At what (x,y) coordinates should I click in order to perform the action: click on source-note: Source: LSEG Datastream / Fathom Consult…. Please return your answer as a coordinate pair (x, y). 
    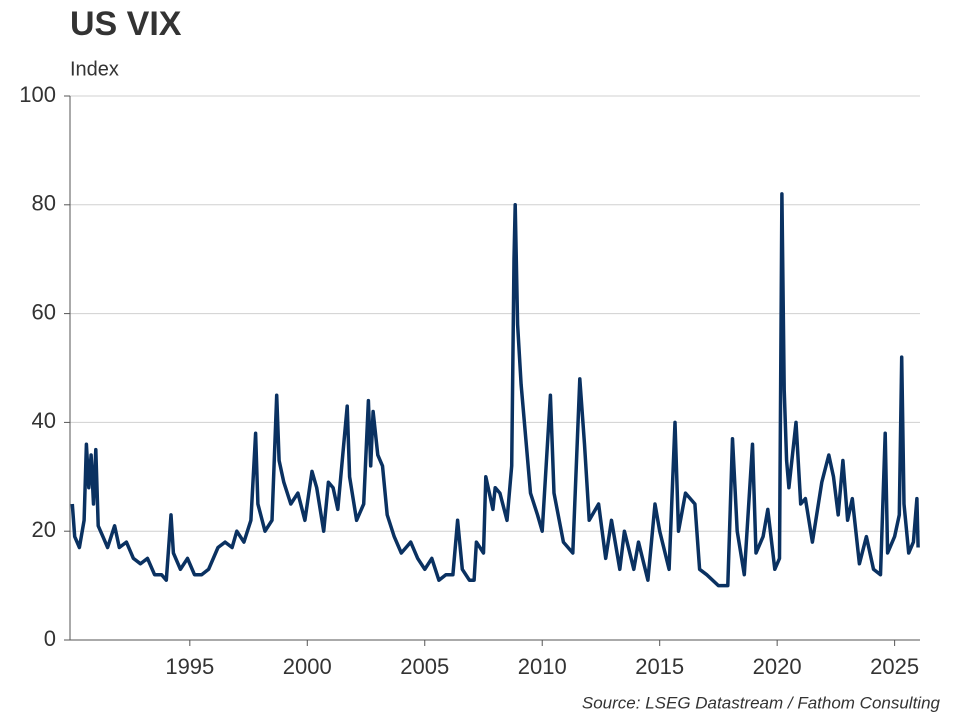
    Looking at the image, I should click on (761, 702).